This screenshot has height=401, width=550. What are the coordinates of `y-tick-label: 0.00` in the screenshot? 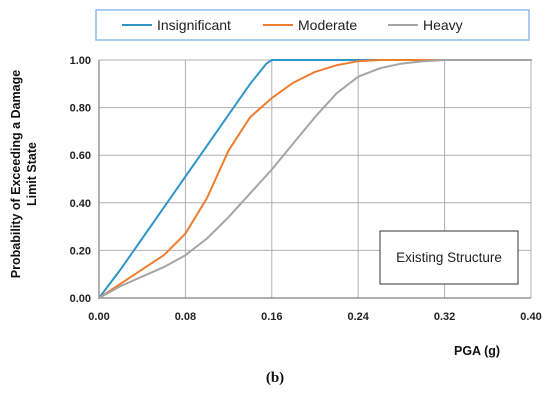 It's located at (80, 299).